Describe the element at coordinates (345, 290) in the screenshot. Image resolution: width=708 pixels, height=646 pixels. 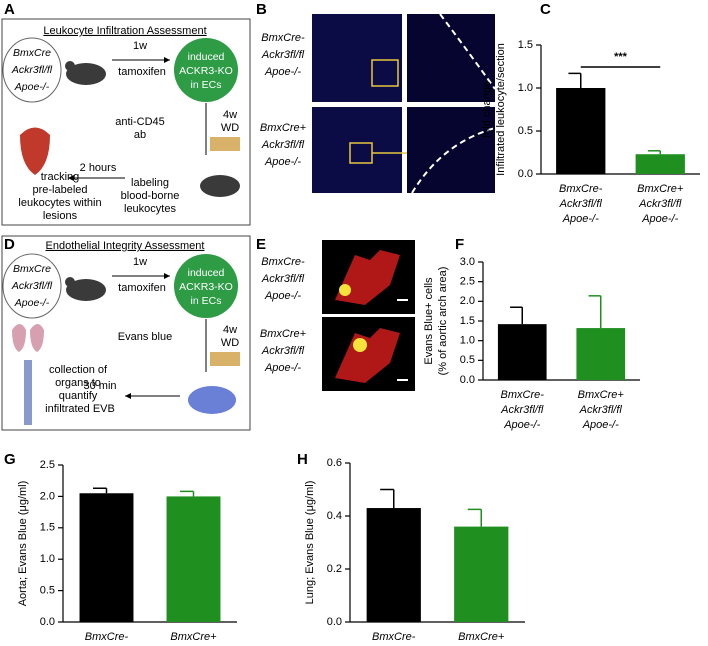
I see `stain` at that location.